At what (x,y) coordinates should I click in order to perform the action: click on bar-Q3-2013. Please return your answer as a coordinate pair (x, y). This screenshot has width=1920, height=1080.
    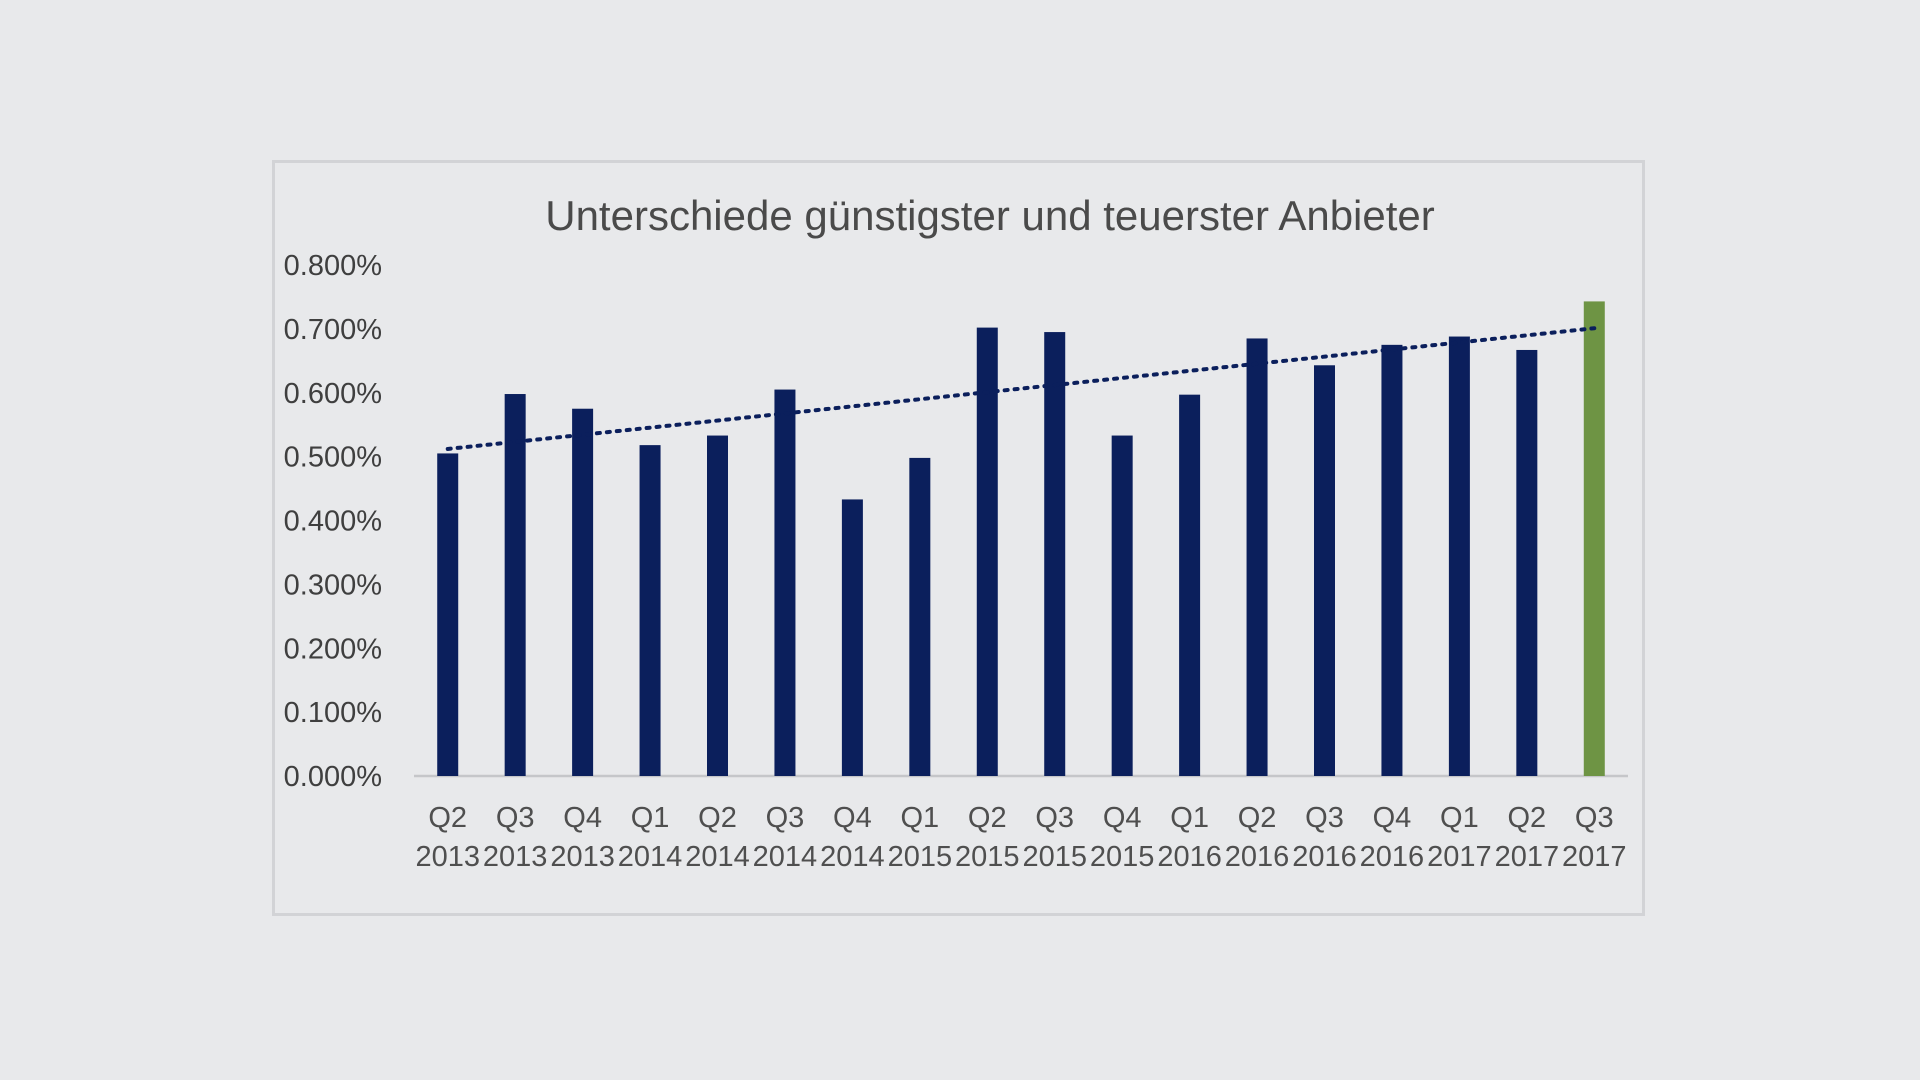
    Looking at the image, I should click on (515, 585).